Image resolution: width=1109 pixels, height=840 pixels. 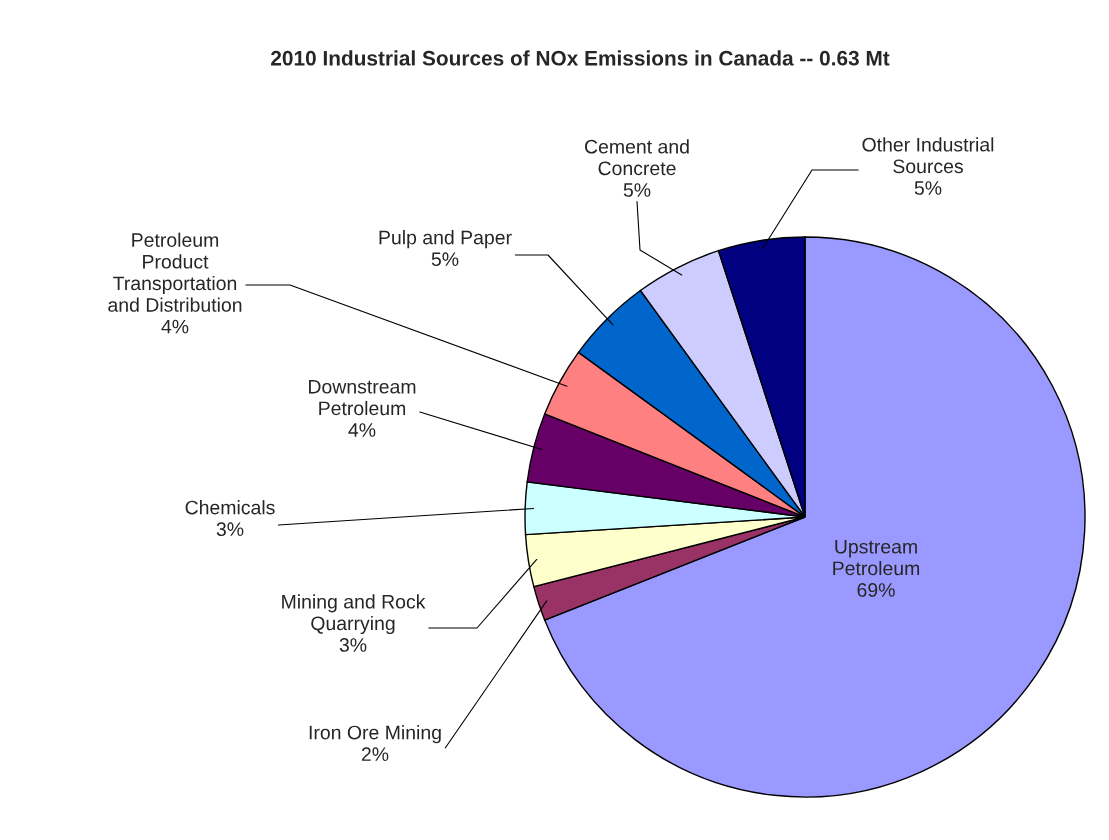 What do you see at coordinates (375, 734) in the screenshot?
I see `slice-label: Iron Ore Mining` at bounding box center [375, 734].